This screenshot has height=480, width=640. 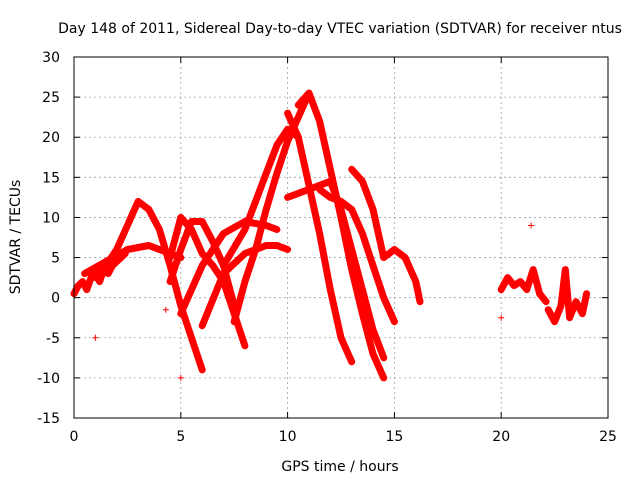 I want to click on x-tick-label: 0, so click(x=74, y=437).